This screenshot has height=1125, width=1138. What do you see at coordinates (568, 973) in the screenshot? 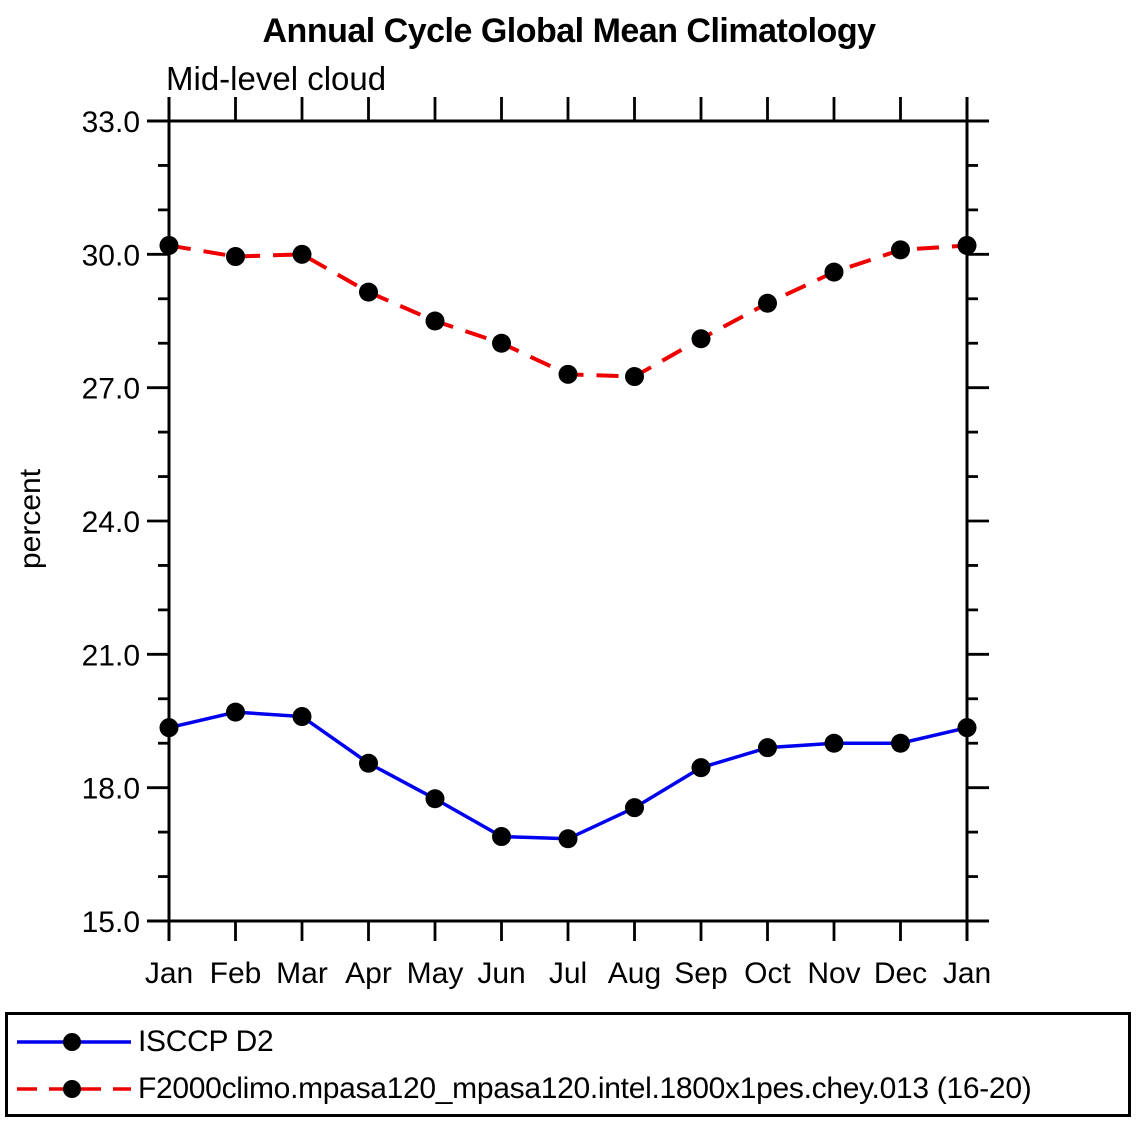
I see `x-tick-label: Jul` at bounding box center [568, 973].